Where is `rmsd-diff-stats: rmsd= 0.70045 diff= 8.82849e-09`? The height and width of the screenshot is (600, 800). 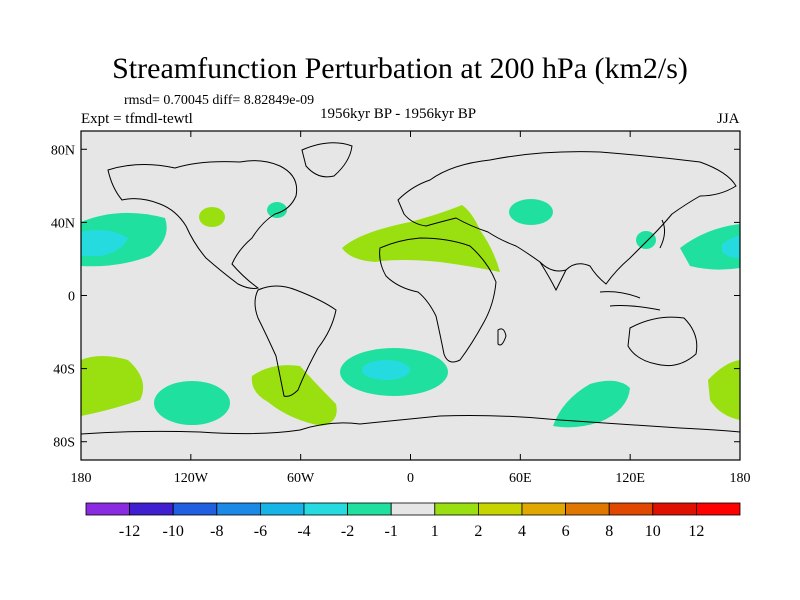 rmsd-diff-stats: rmsd= 0.70045 diff= 8.82849e-09 is located at coordinates (219, 100).